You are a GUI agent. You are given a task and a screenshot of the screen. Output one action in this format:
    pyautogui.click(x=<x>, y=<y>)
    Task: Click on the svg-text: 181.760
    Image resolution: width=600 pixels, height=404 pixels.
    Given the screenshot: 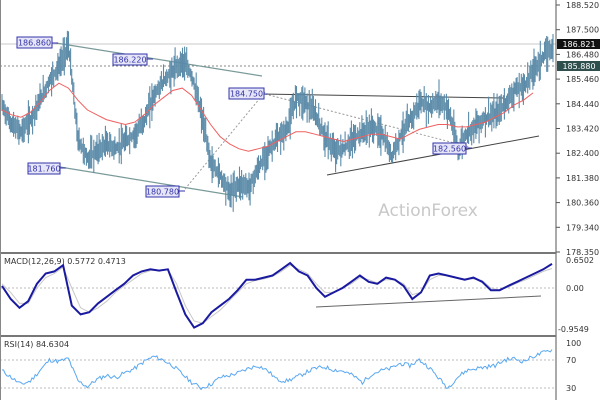 What is the action you would take?
    pyautogui.click(x=43, y=169)
    